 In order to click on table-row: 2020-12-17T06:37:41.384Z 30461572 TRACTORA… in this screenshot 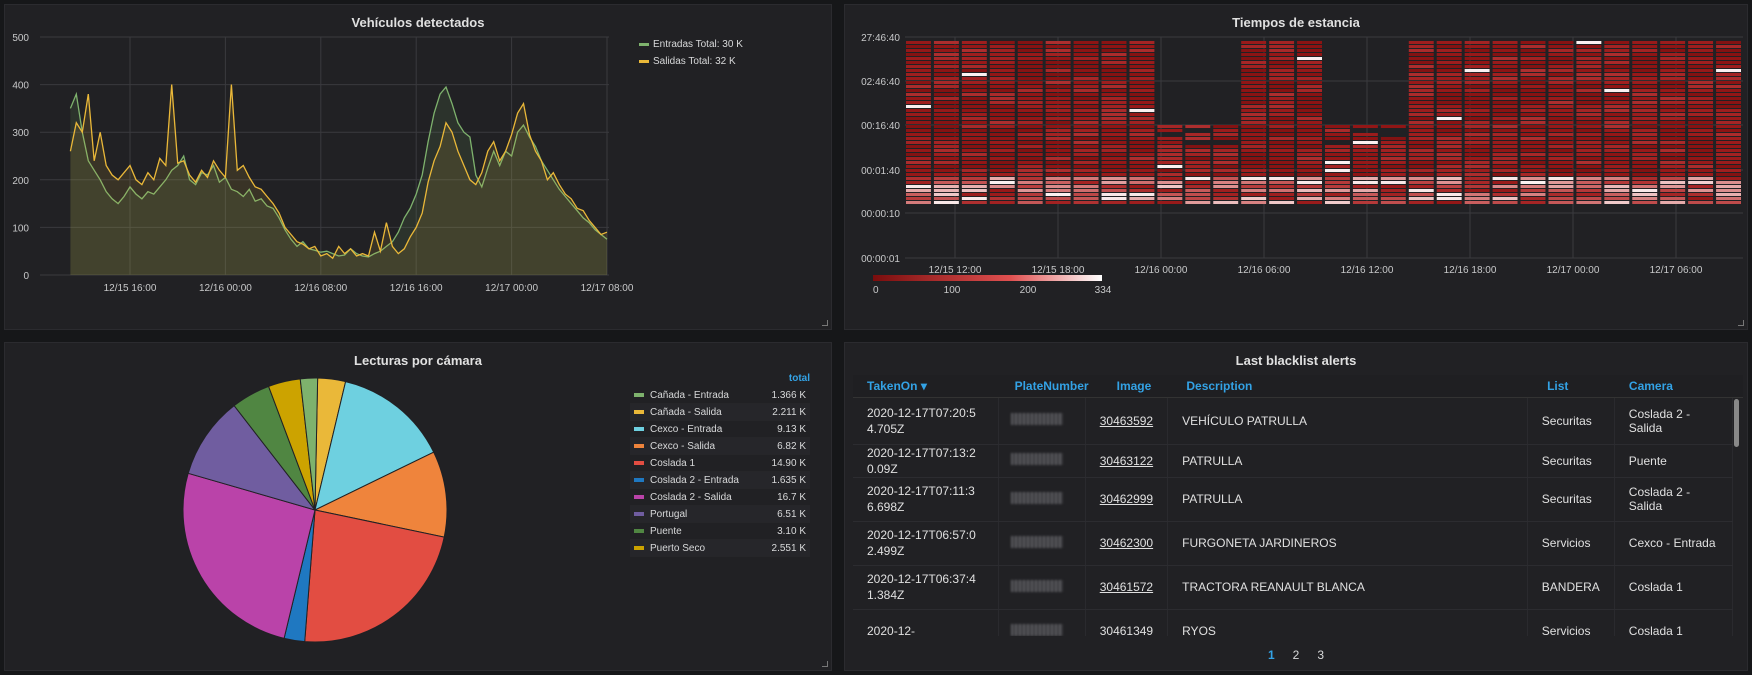, I will do `click(1293, 587)`.